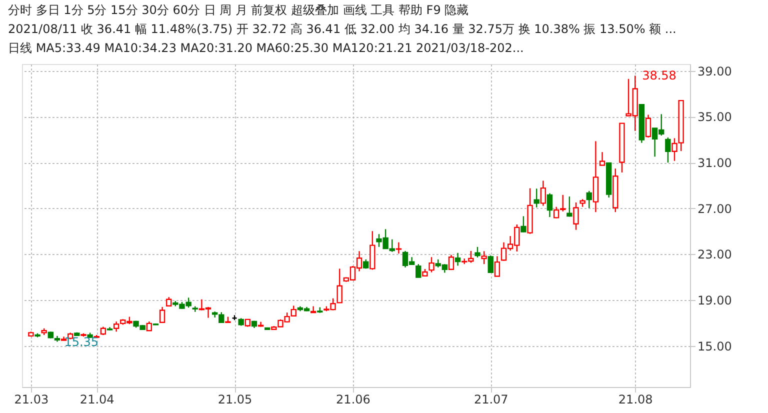 The width and height of the screenshot is (768, 413). I want to click on annotation: 38.58, so click(659, 75).